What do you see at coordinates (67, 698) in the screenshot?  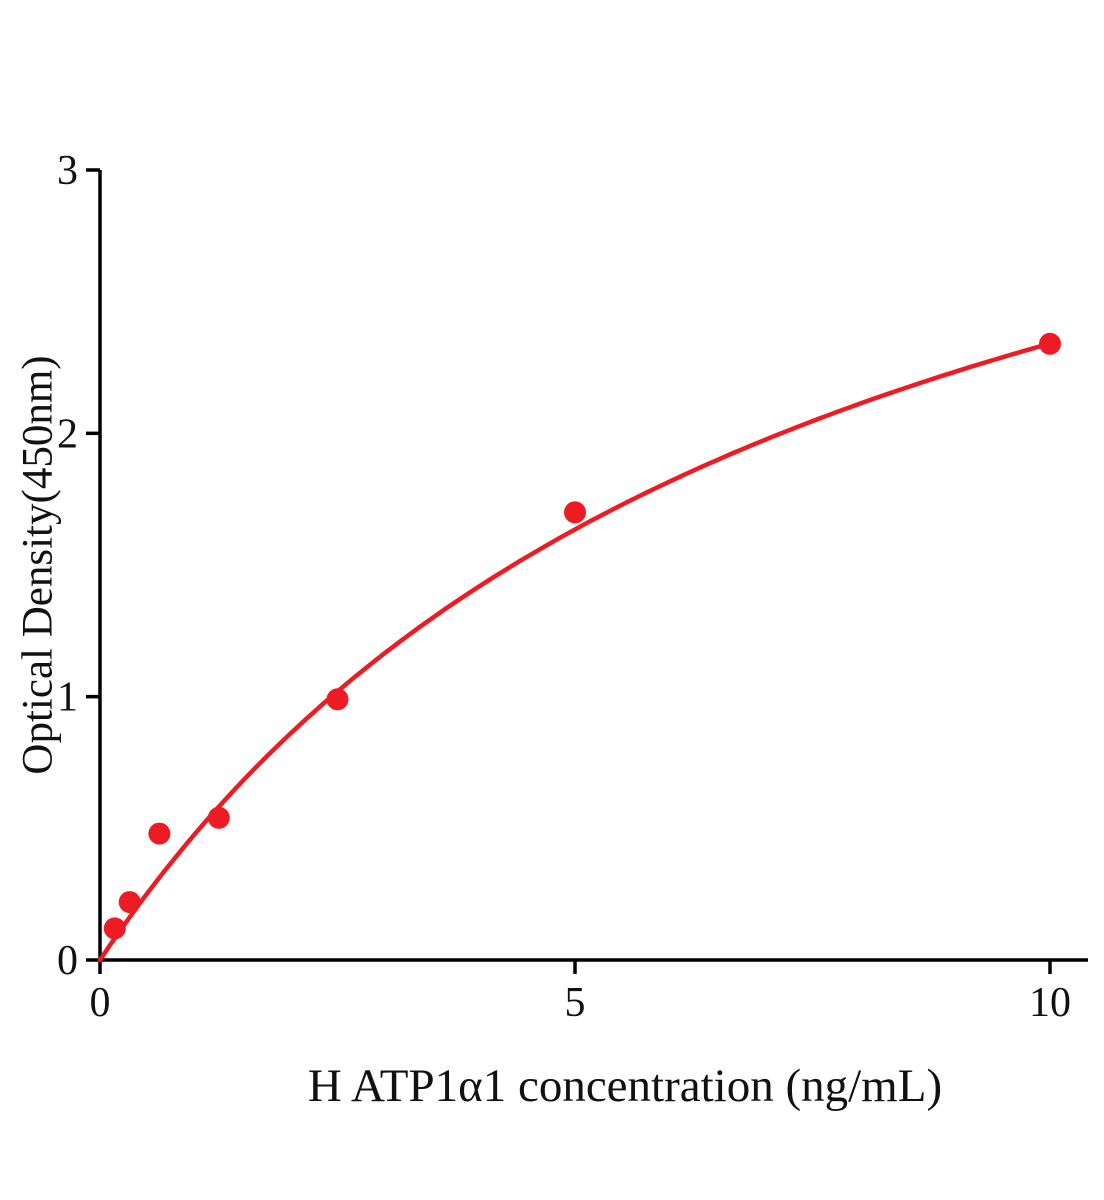 I see `y-tick-label: 1` at bounding box center [67, 698].